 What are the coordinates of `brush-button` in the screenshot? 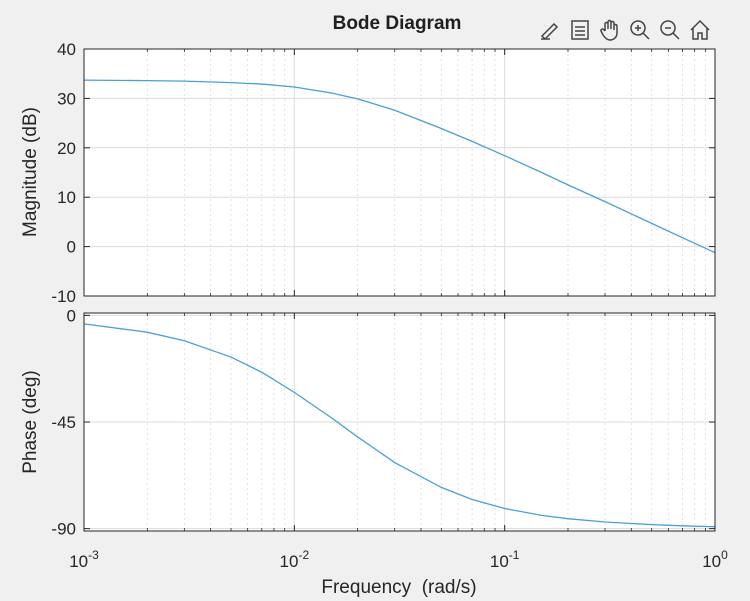 It's located at (550, 30).